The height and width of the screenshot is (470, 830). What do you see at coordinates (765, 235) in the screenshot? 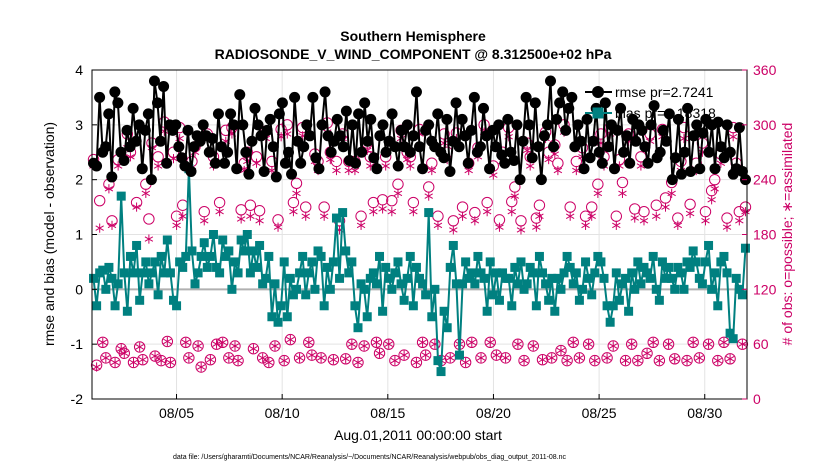
I see `y2-tick-label: 180` at bounding box center [765, 235].